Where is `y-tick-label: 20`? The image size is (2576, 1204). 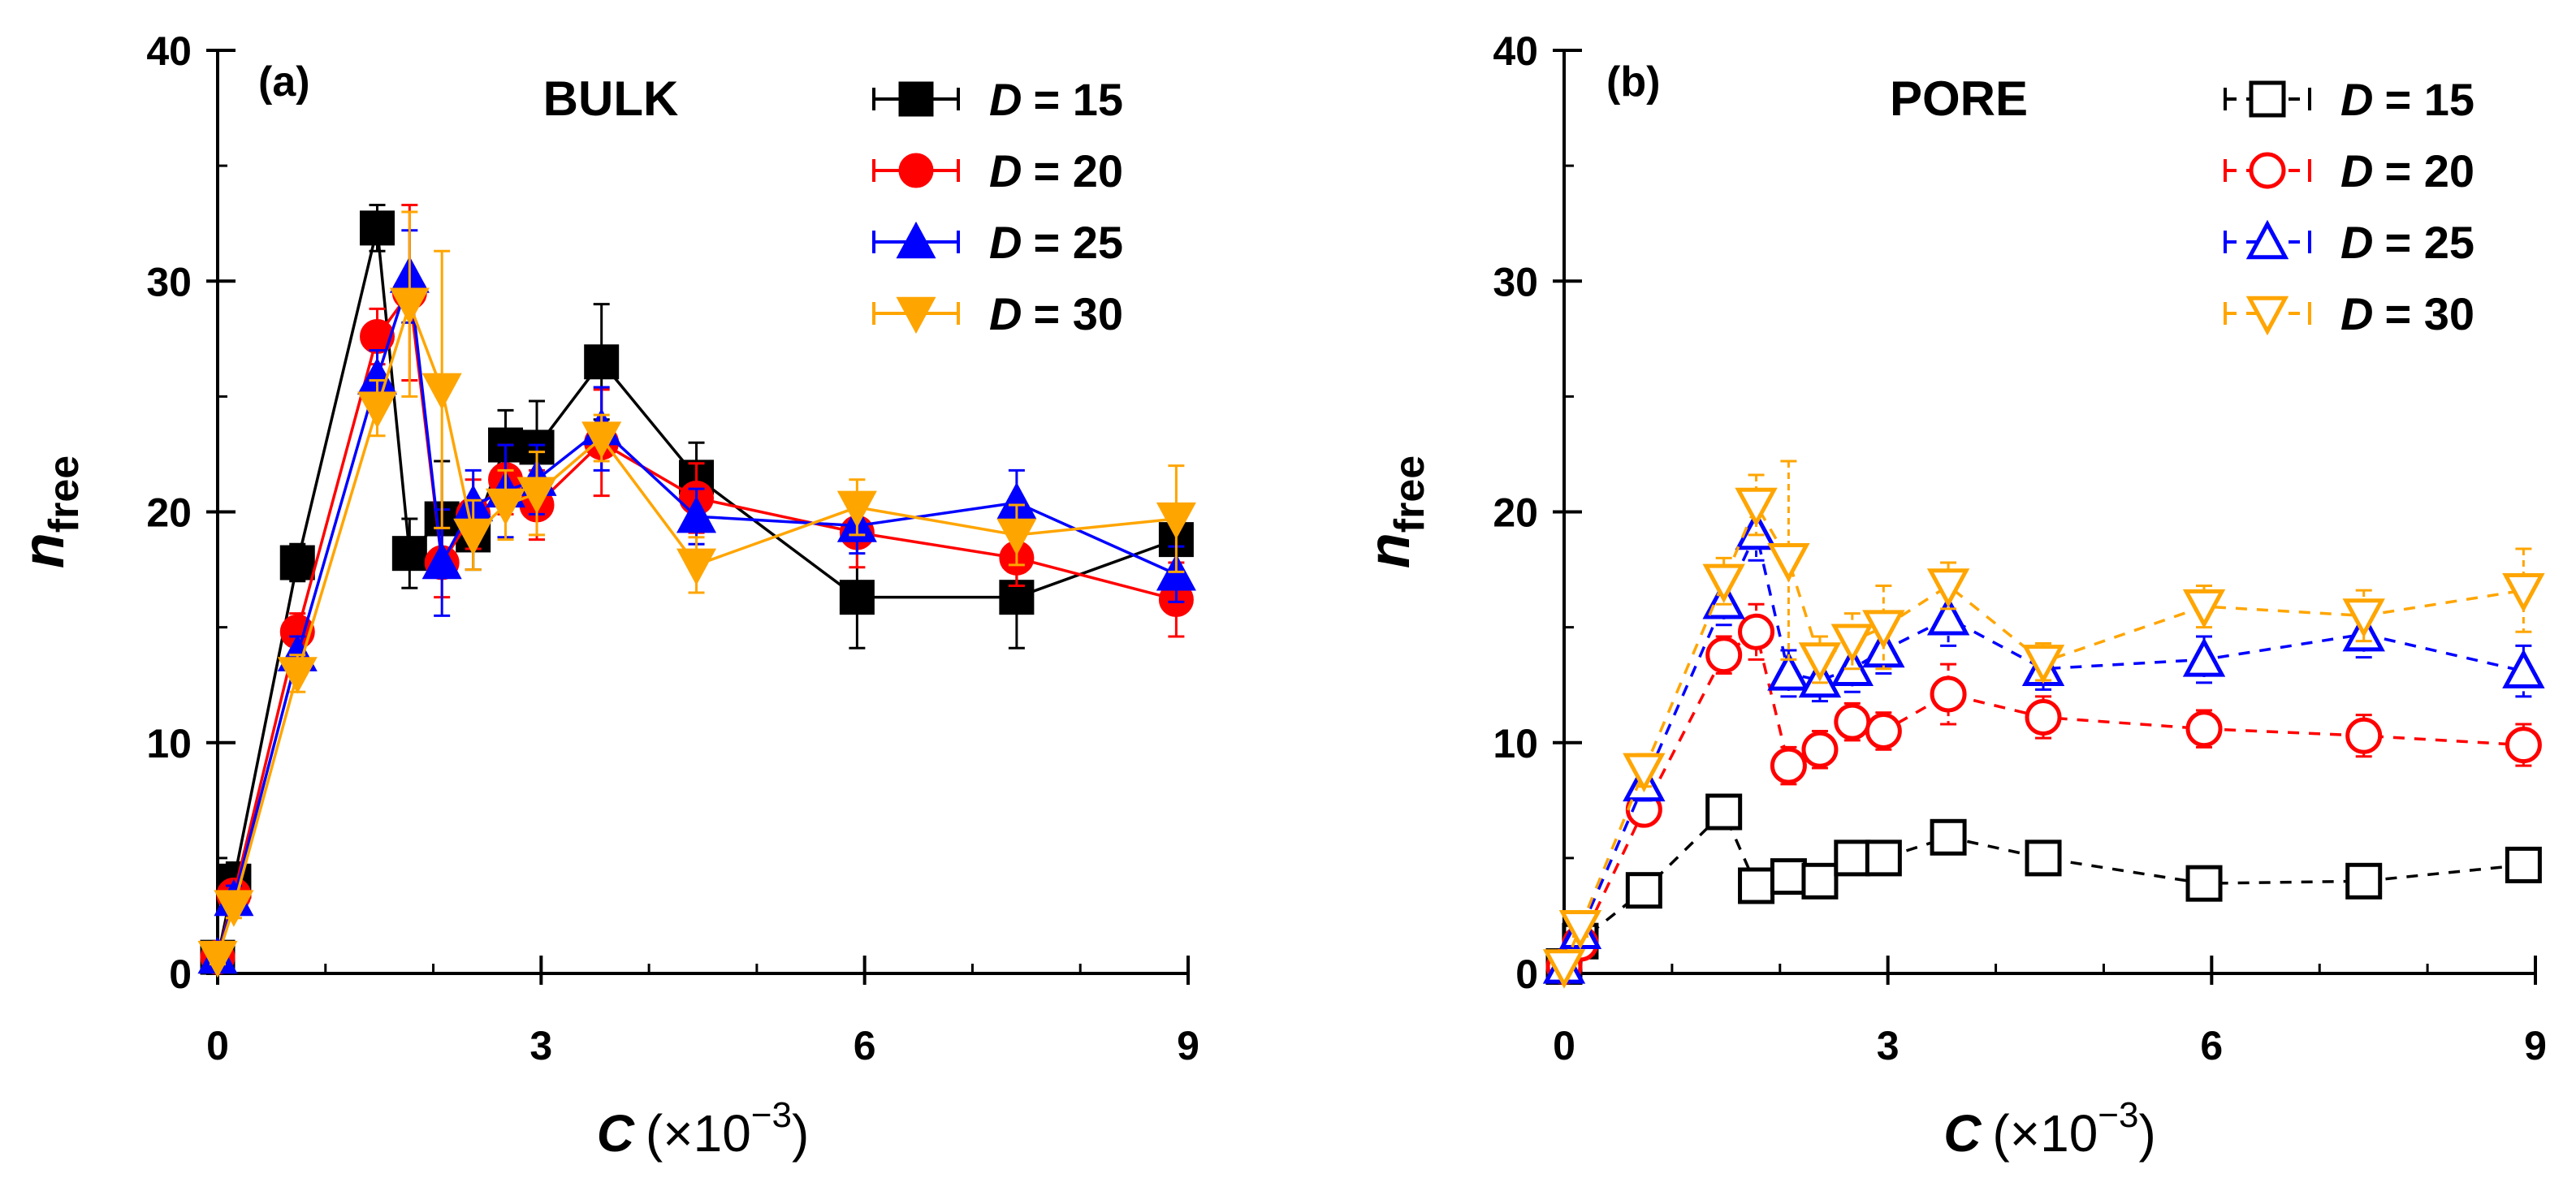
y-tick-label: 20 is located at coordinates (169, 513).